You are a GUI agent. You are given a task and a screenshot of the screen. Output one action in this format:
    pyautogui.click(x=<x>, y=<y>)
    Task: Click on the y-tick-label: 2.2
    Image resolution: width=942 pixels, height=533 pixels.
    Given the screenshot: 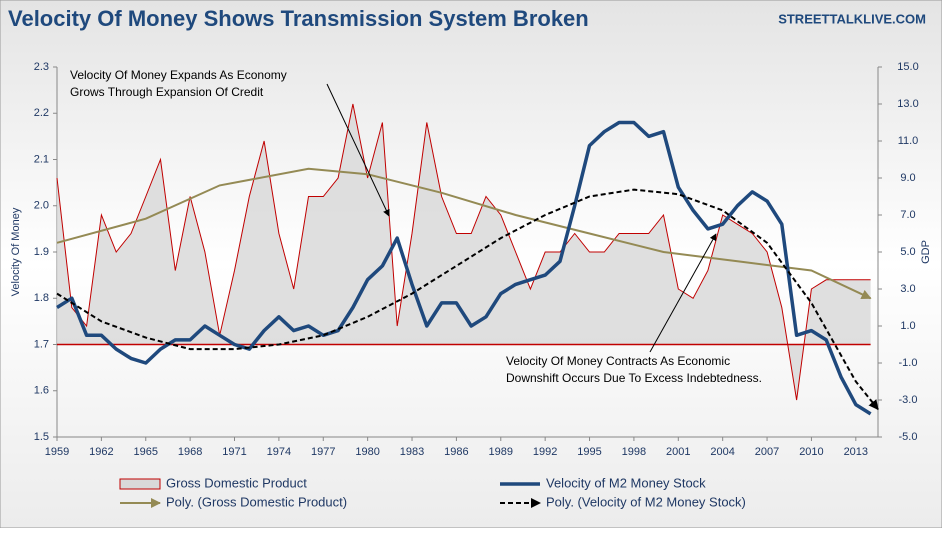 What is the action you would take?
    pyautogui.click(x=41, y=113)
    